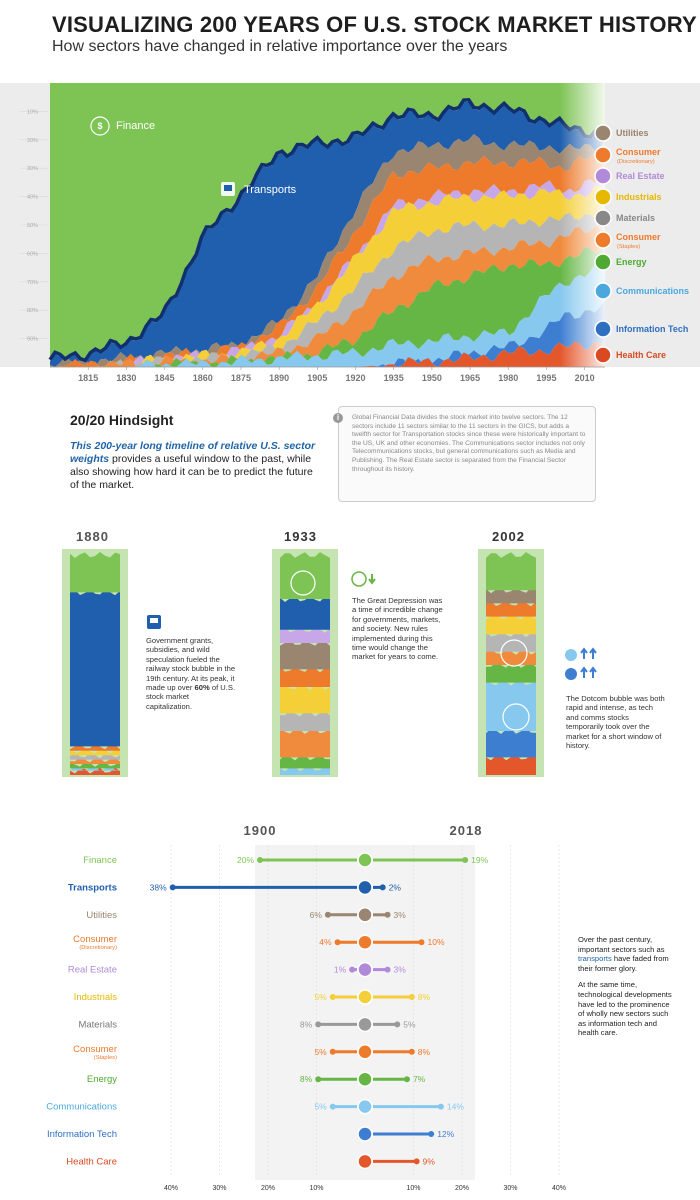 The width and height of the screenshot is (700, 1200). Describe the element at coordinates (365, 1052) in the screenshot. I see `cart-icon` at that location.